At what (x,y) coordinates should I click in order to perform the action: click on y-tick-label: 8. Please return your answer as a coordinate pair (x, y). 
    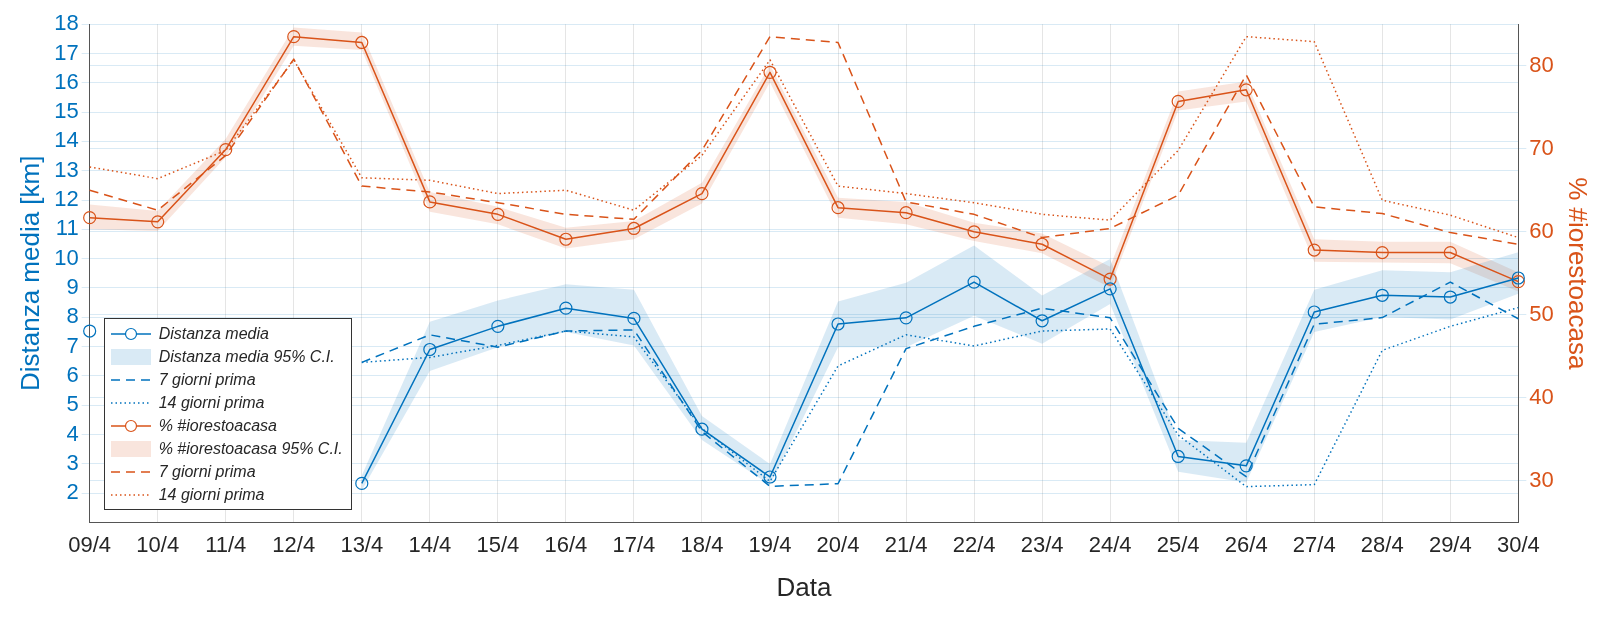
    Looking at the image, I should click on (72, 316).